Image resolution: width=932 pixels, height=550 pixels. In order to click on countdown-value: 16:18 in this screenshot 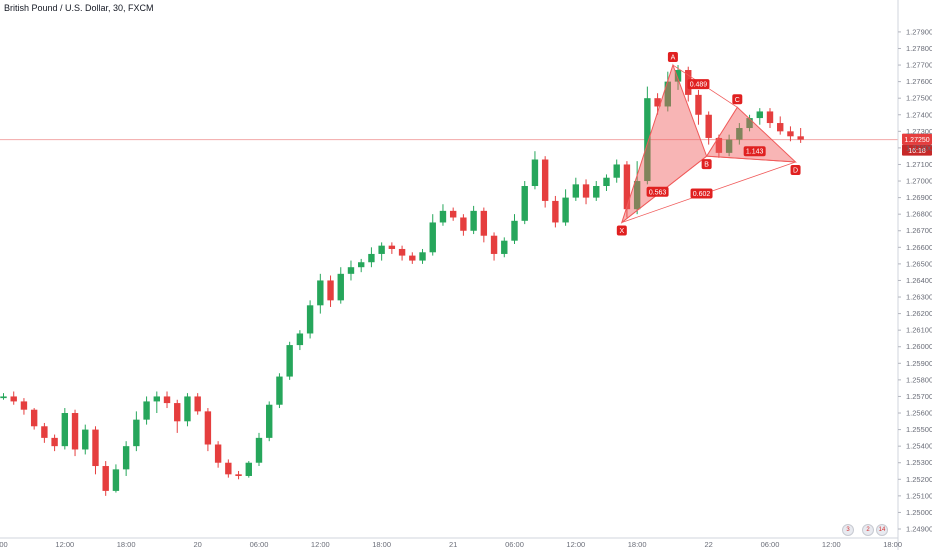, I will do `click(917, 151)`.